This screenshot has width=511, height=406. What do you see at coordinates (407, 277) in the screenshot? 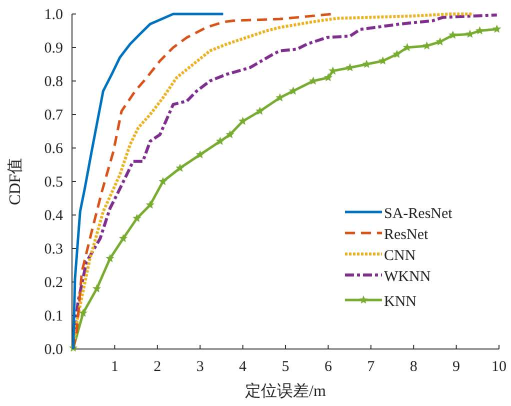
I see `legend-label: WKNN` at bounding box center [407, 277].